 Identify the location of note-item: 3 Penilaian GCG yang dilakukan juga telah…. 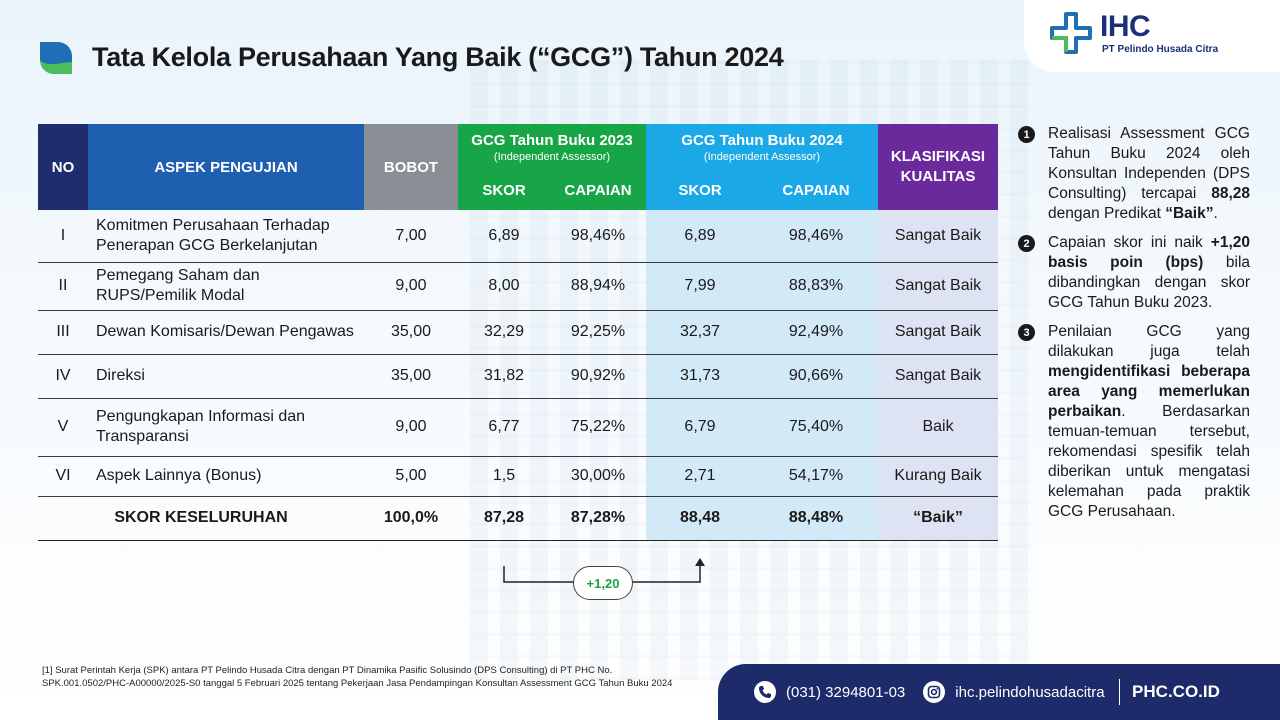
(1134, 422).